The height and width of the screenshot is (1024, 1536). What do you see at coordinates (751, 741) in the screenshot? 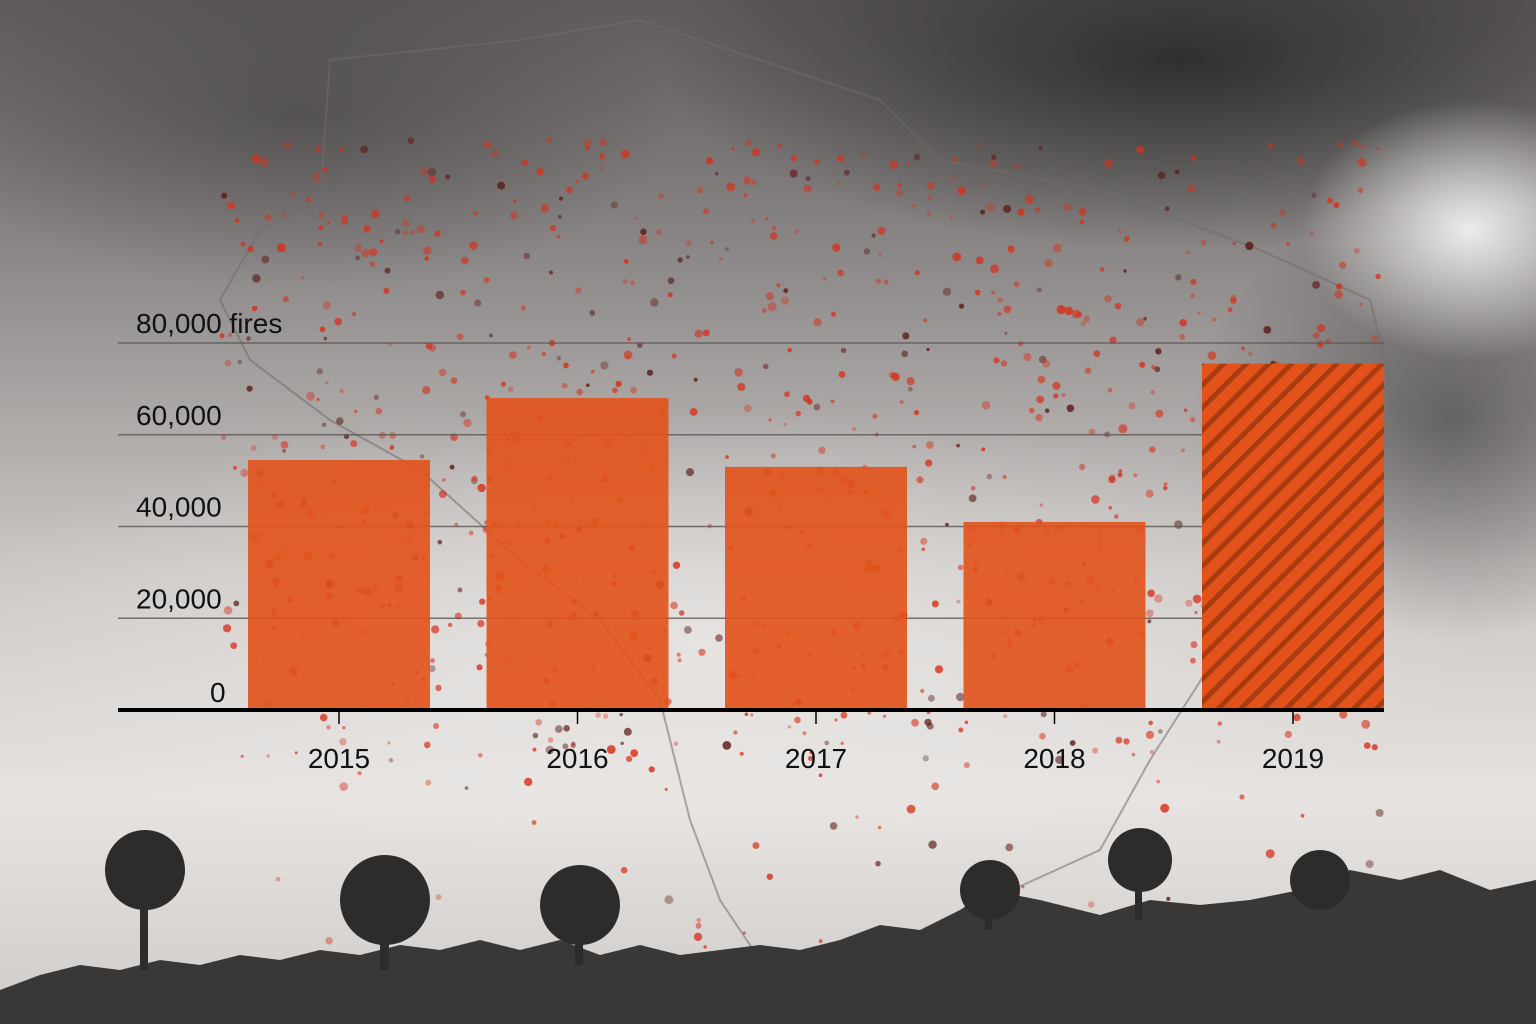
I see `x-axis: 2015 2016 2017 2018 2019` at bounding box center [751, 741].